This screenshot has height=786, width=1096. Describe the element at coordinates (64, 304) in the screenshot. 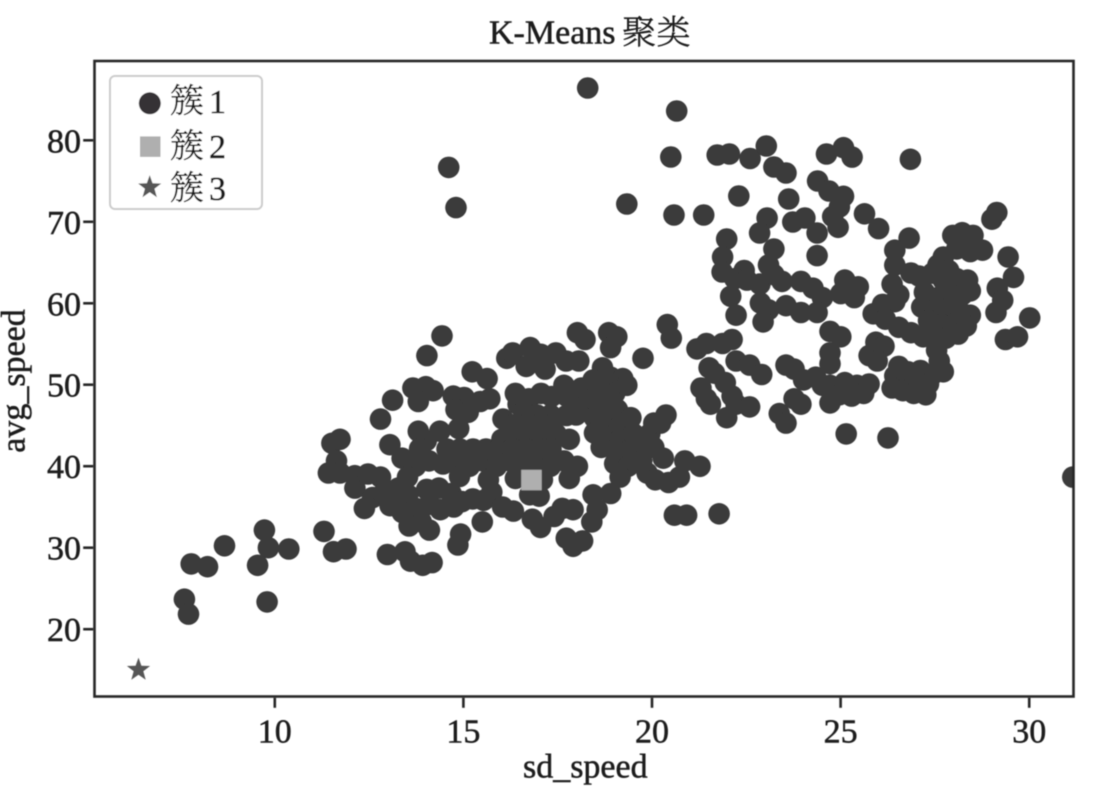

I see `svg-text: 60` at that location.